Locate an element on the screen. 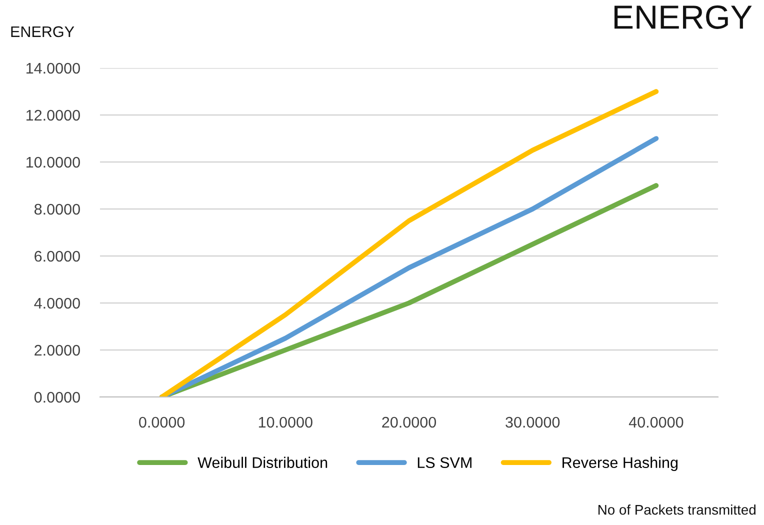  y-tick-label: 0.0000 is located at coordinates (57, 397).